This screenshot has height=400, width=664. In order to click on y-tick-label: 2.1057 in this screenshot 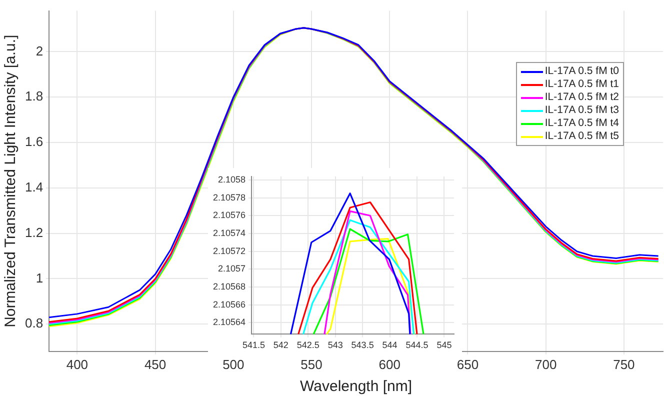, I will do `click(232, 269)`.